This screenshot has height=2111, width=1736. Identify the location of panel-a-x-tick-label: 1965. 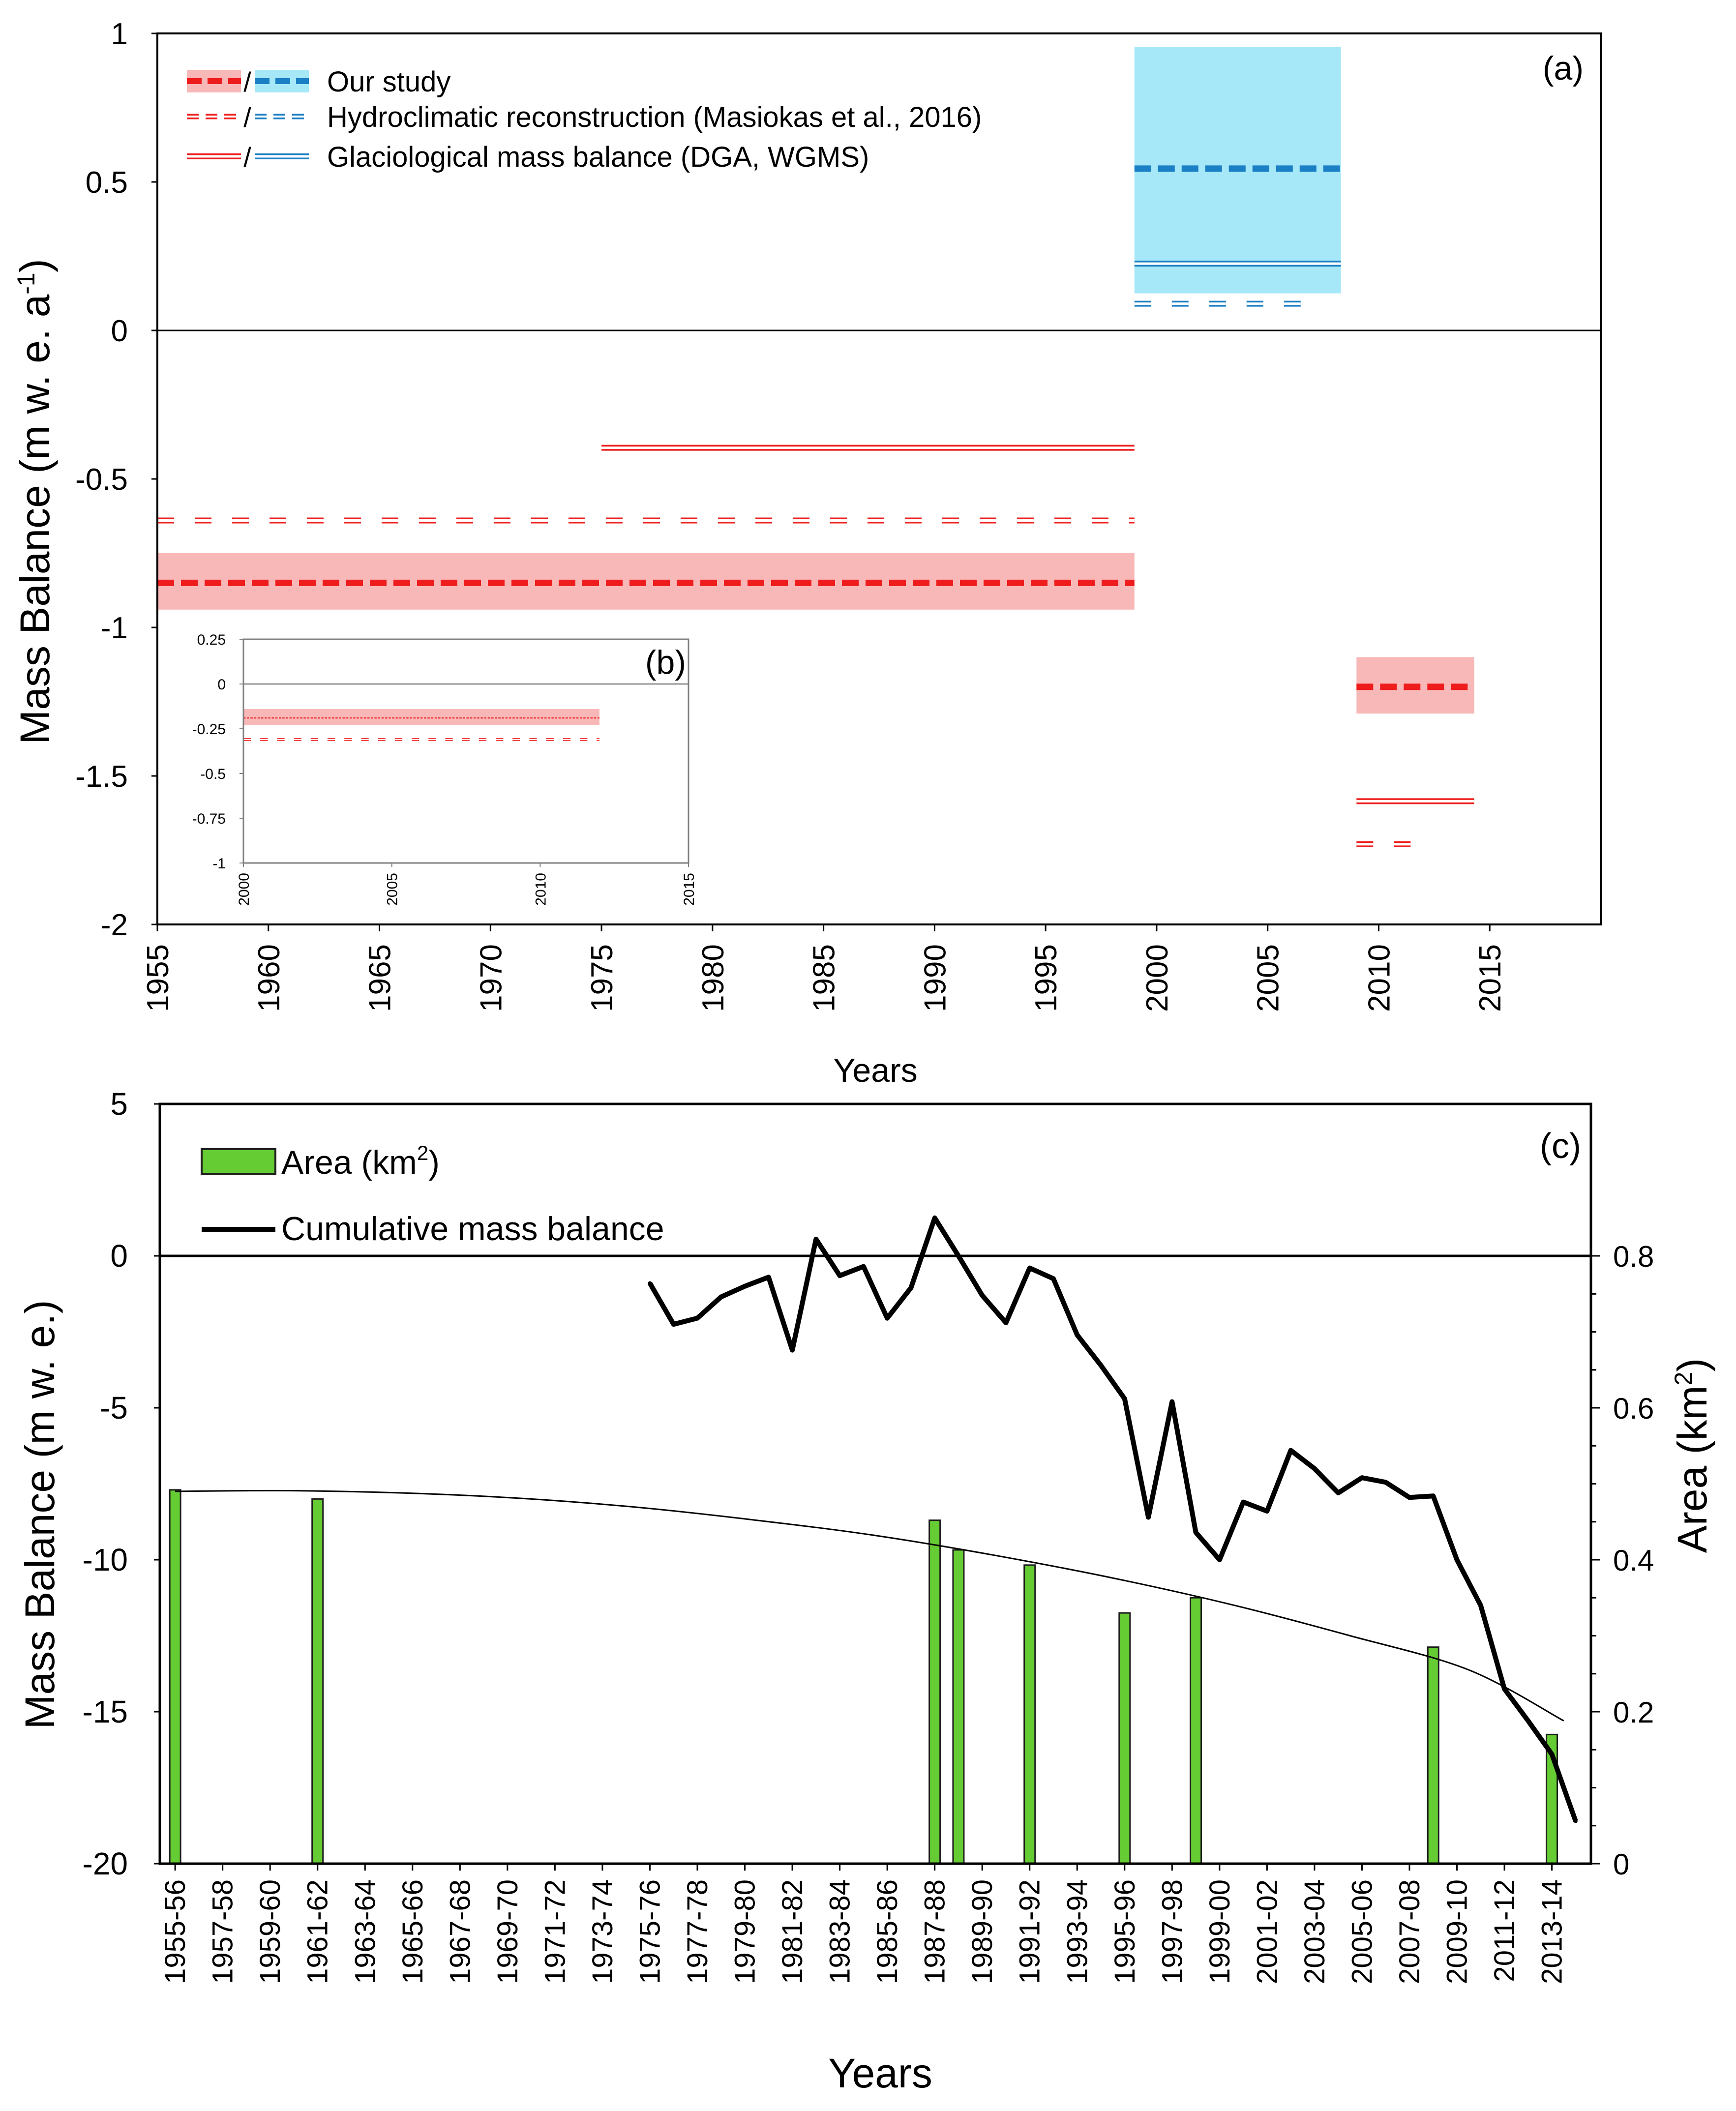
(380, 978).